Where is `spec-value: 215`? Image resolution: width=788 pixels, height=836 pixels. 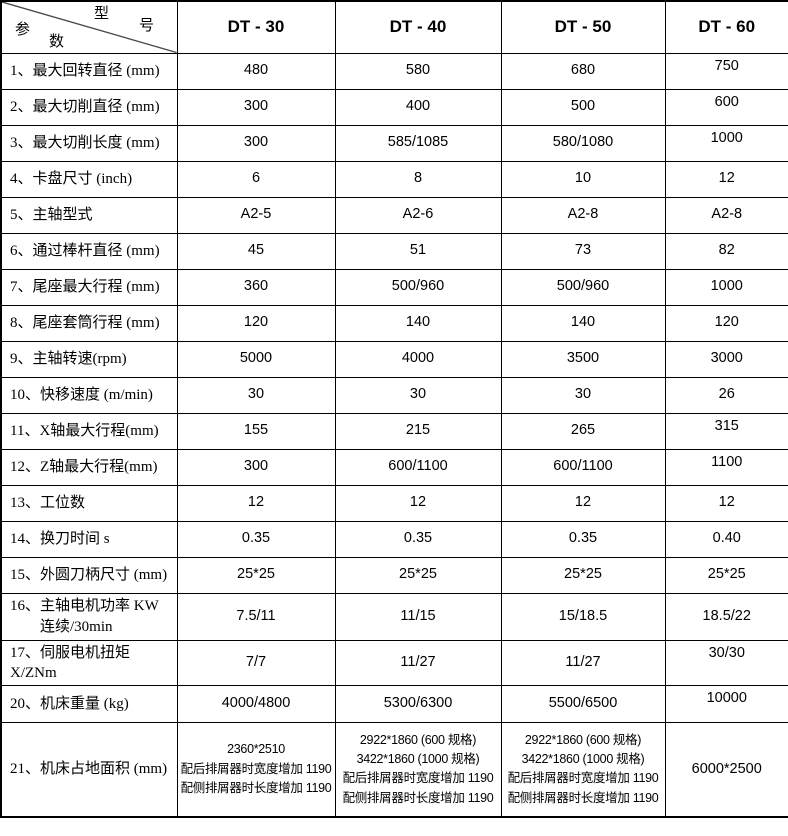
spec-value: 215 is located at coordinates (418, 431).